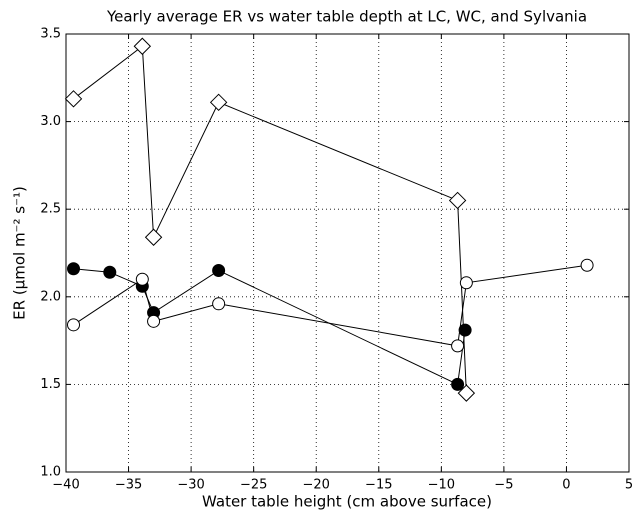 The height and width of the screenshot is (511, 639). I want to click on y-tick-label: 1.0, so click(50, 472).